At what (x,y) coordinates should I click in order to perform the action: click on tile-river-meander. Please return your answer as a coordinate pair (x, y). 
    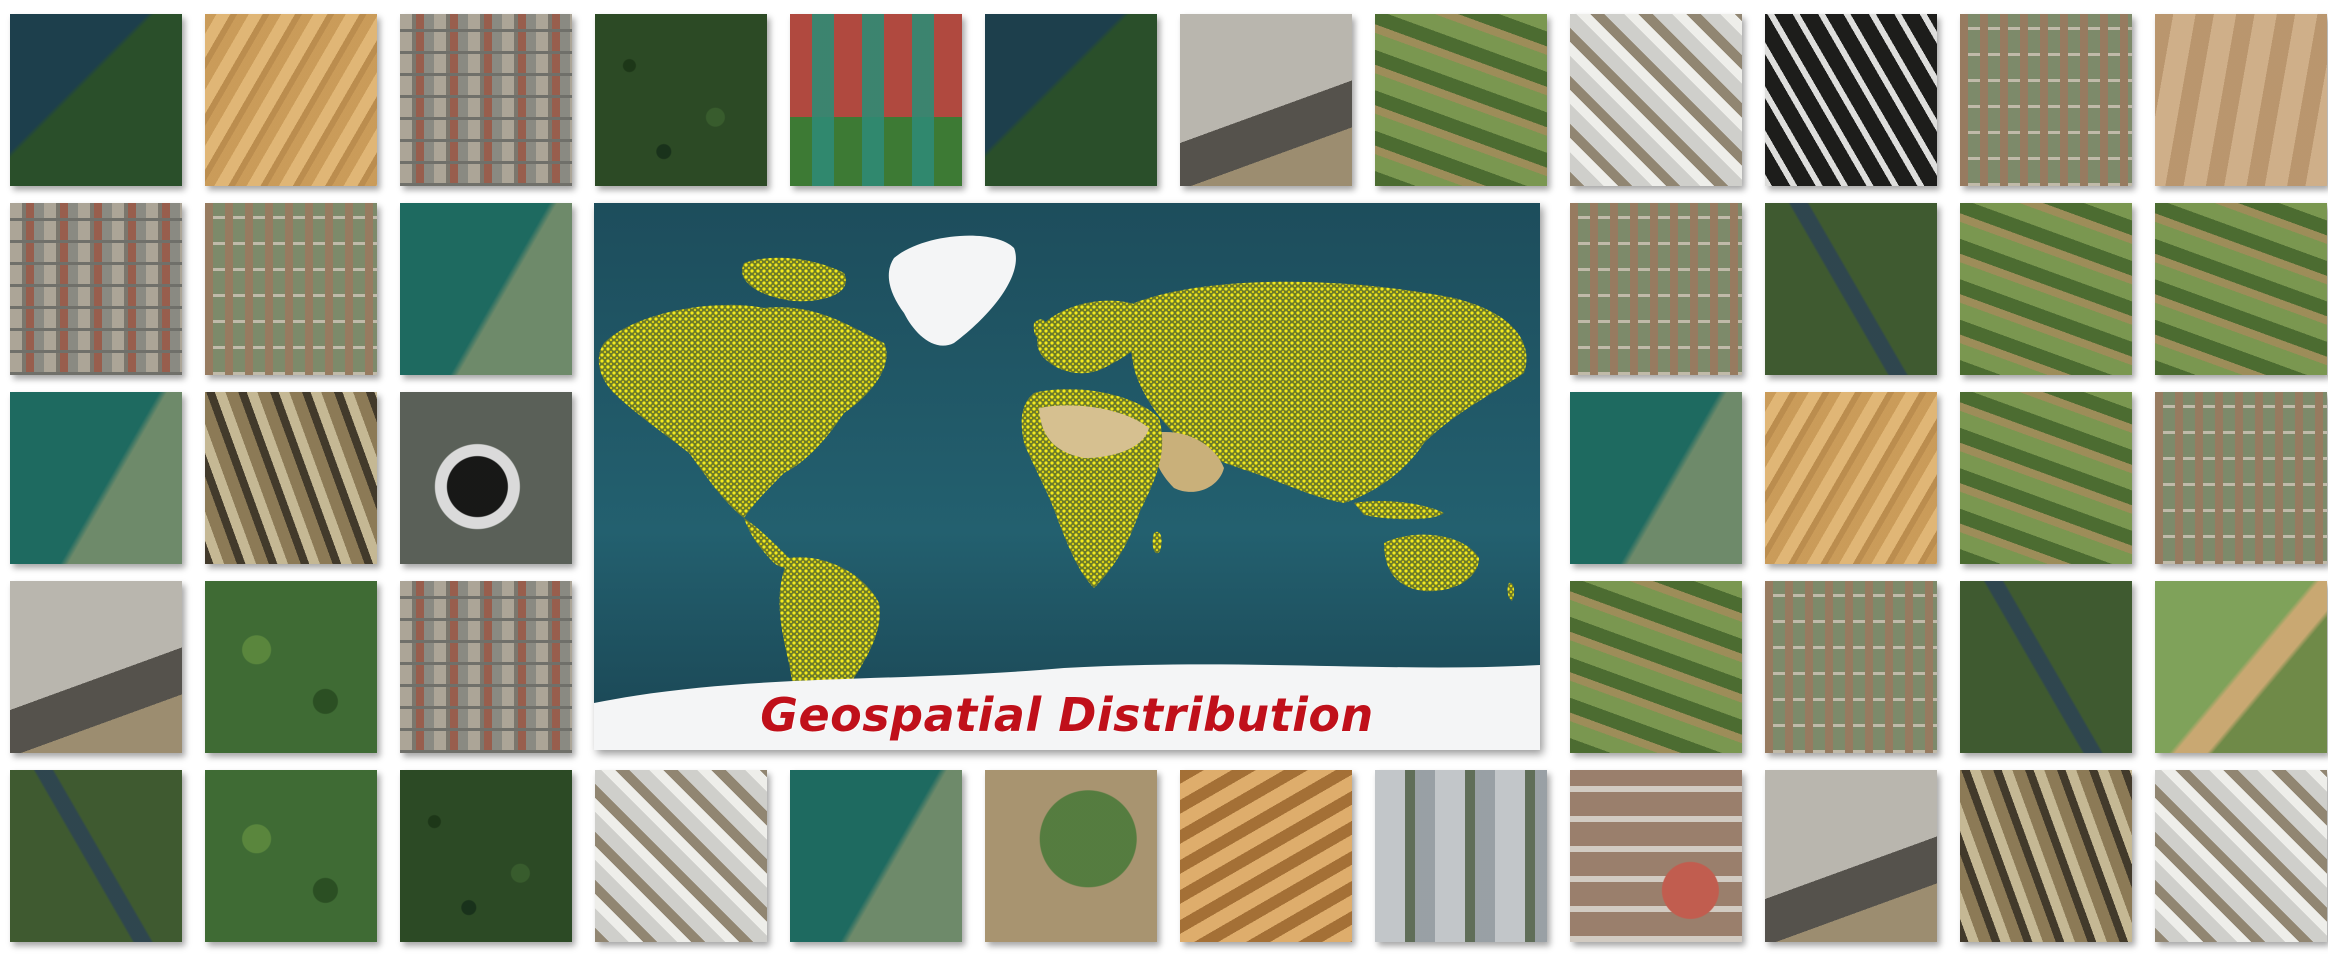
    Looking at the image, I should click on (2046, 667).